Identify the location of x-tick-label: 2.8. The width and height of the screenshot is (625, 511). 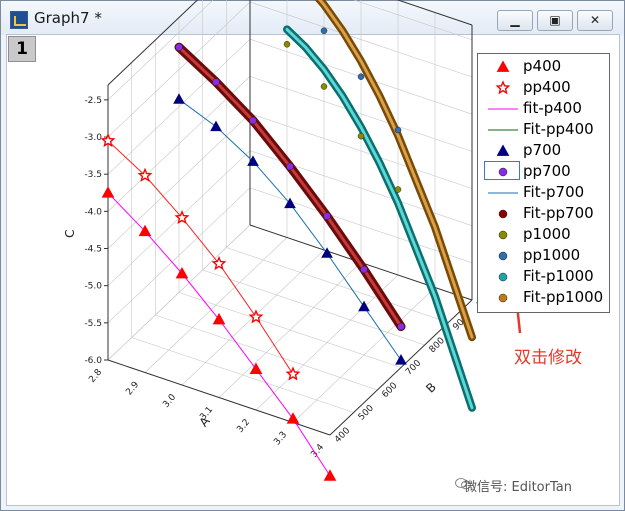
(95, 376).